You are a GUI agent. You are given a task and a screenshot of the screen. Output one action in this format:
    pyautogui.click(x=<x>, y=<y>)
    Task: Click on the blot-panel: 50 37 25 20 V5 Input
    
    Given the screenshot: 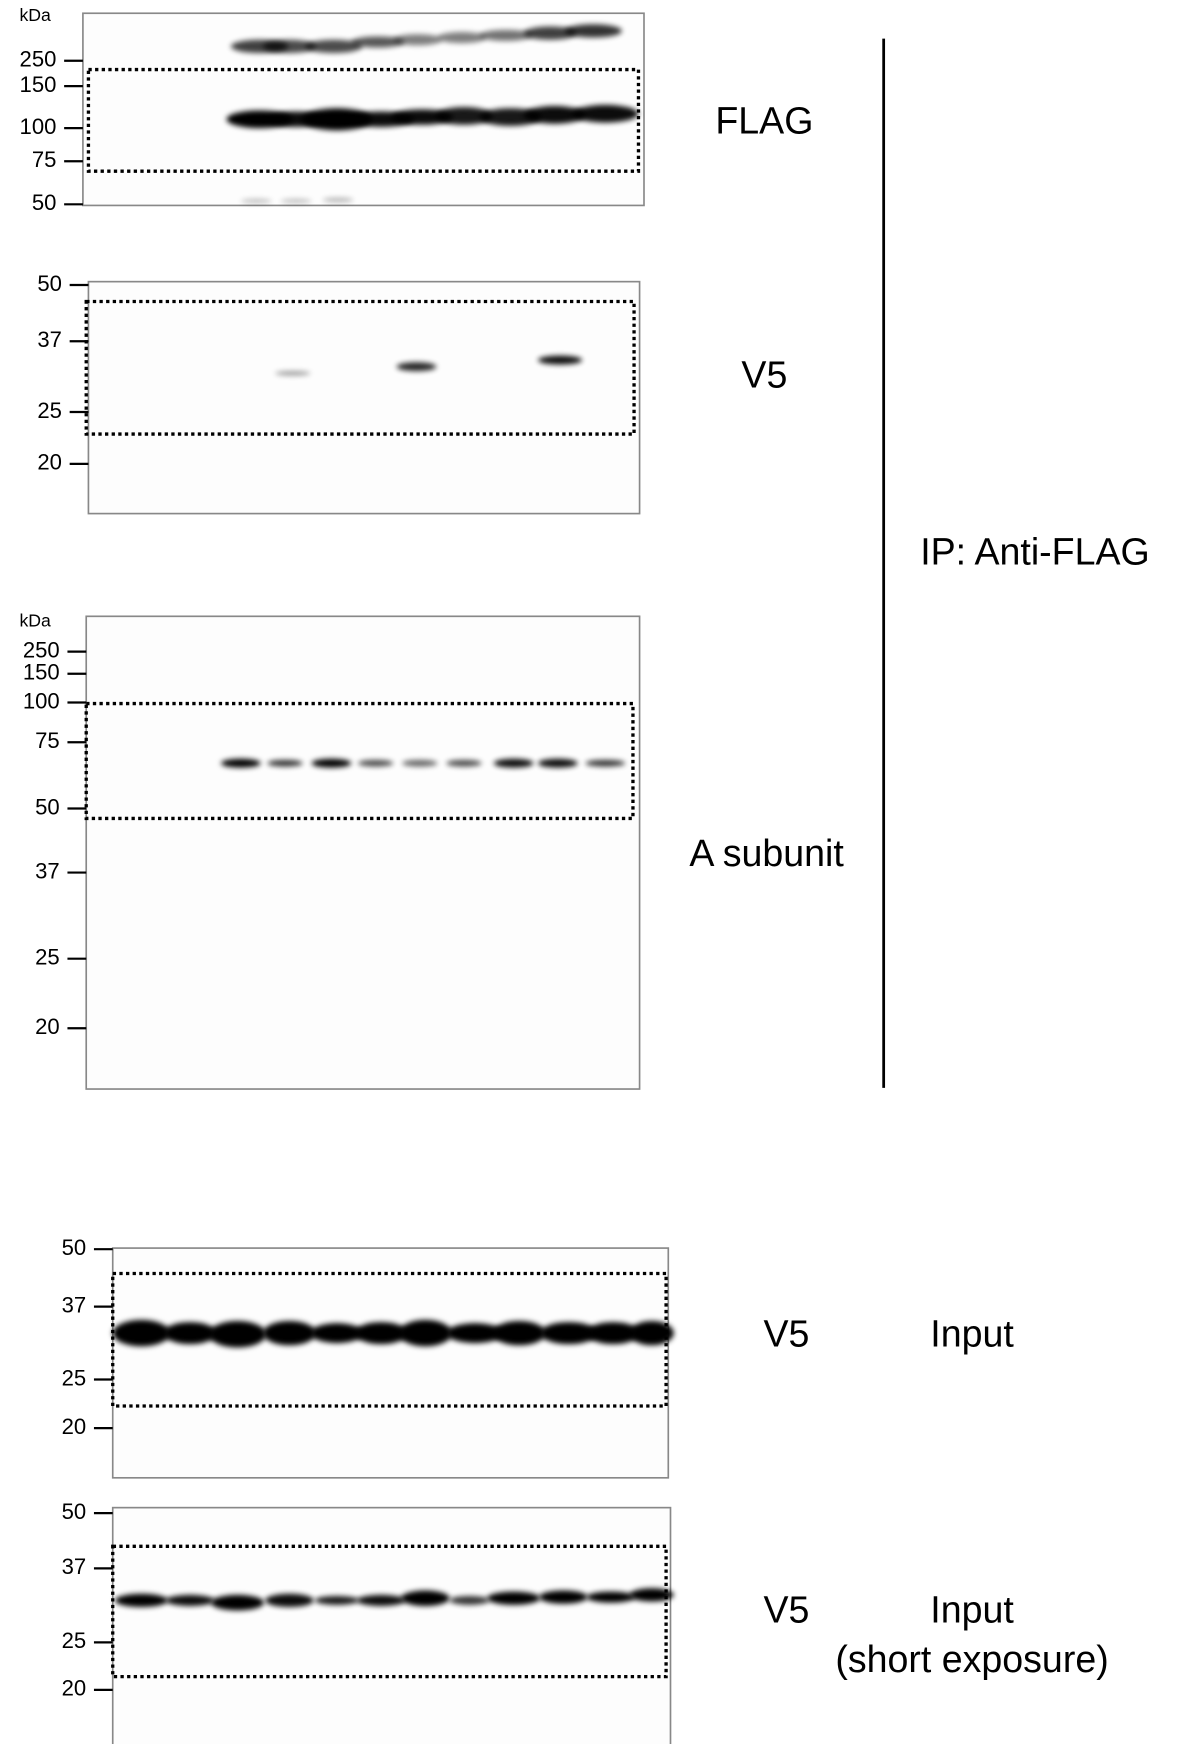 What is the action you would take?
    pyautogui.click(x=538, y=1357)
    